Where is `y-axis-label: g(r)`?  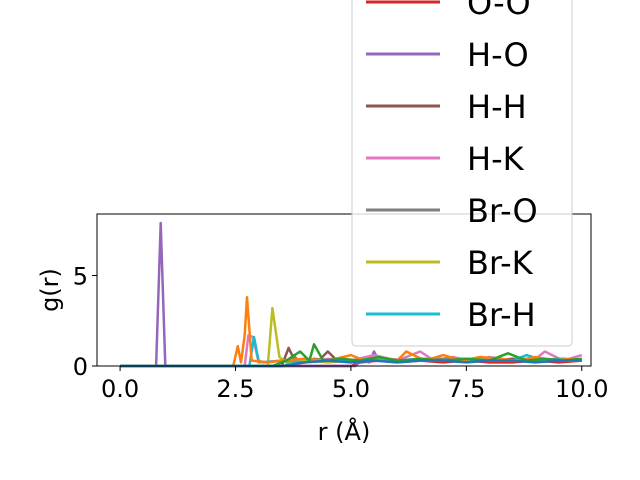 y-axis-label: g(r) is located at coordinates (50, 290).